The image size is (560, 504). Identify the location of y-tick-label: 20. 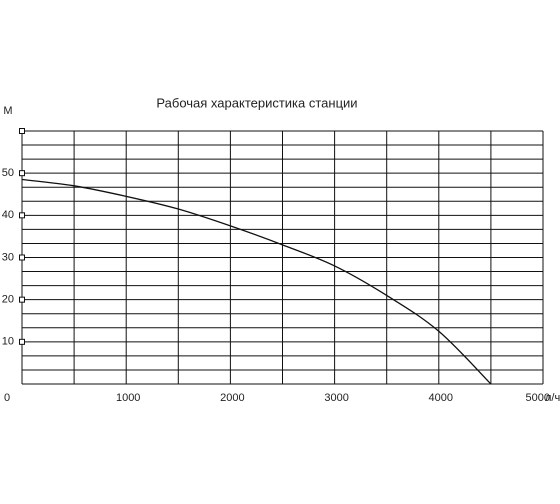
(8, 300).